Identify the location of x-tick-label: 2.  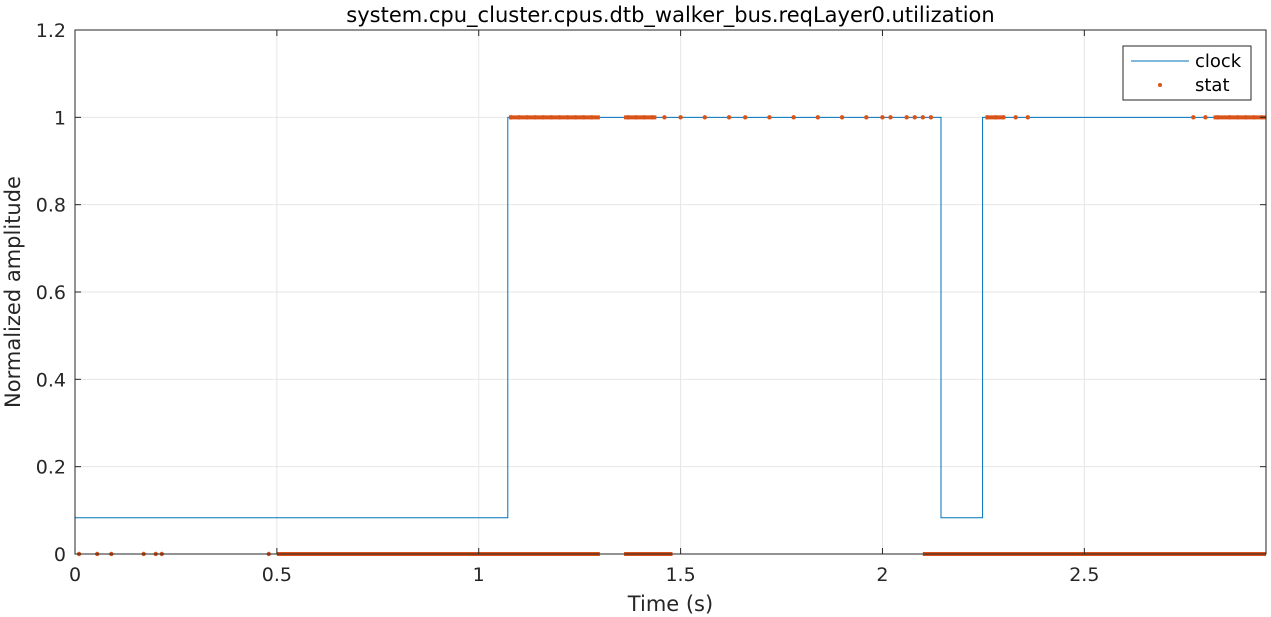
(882, 575).